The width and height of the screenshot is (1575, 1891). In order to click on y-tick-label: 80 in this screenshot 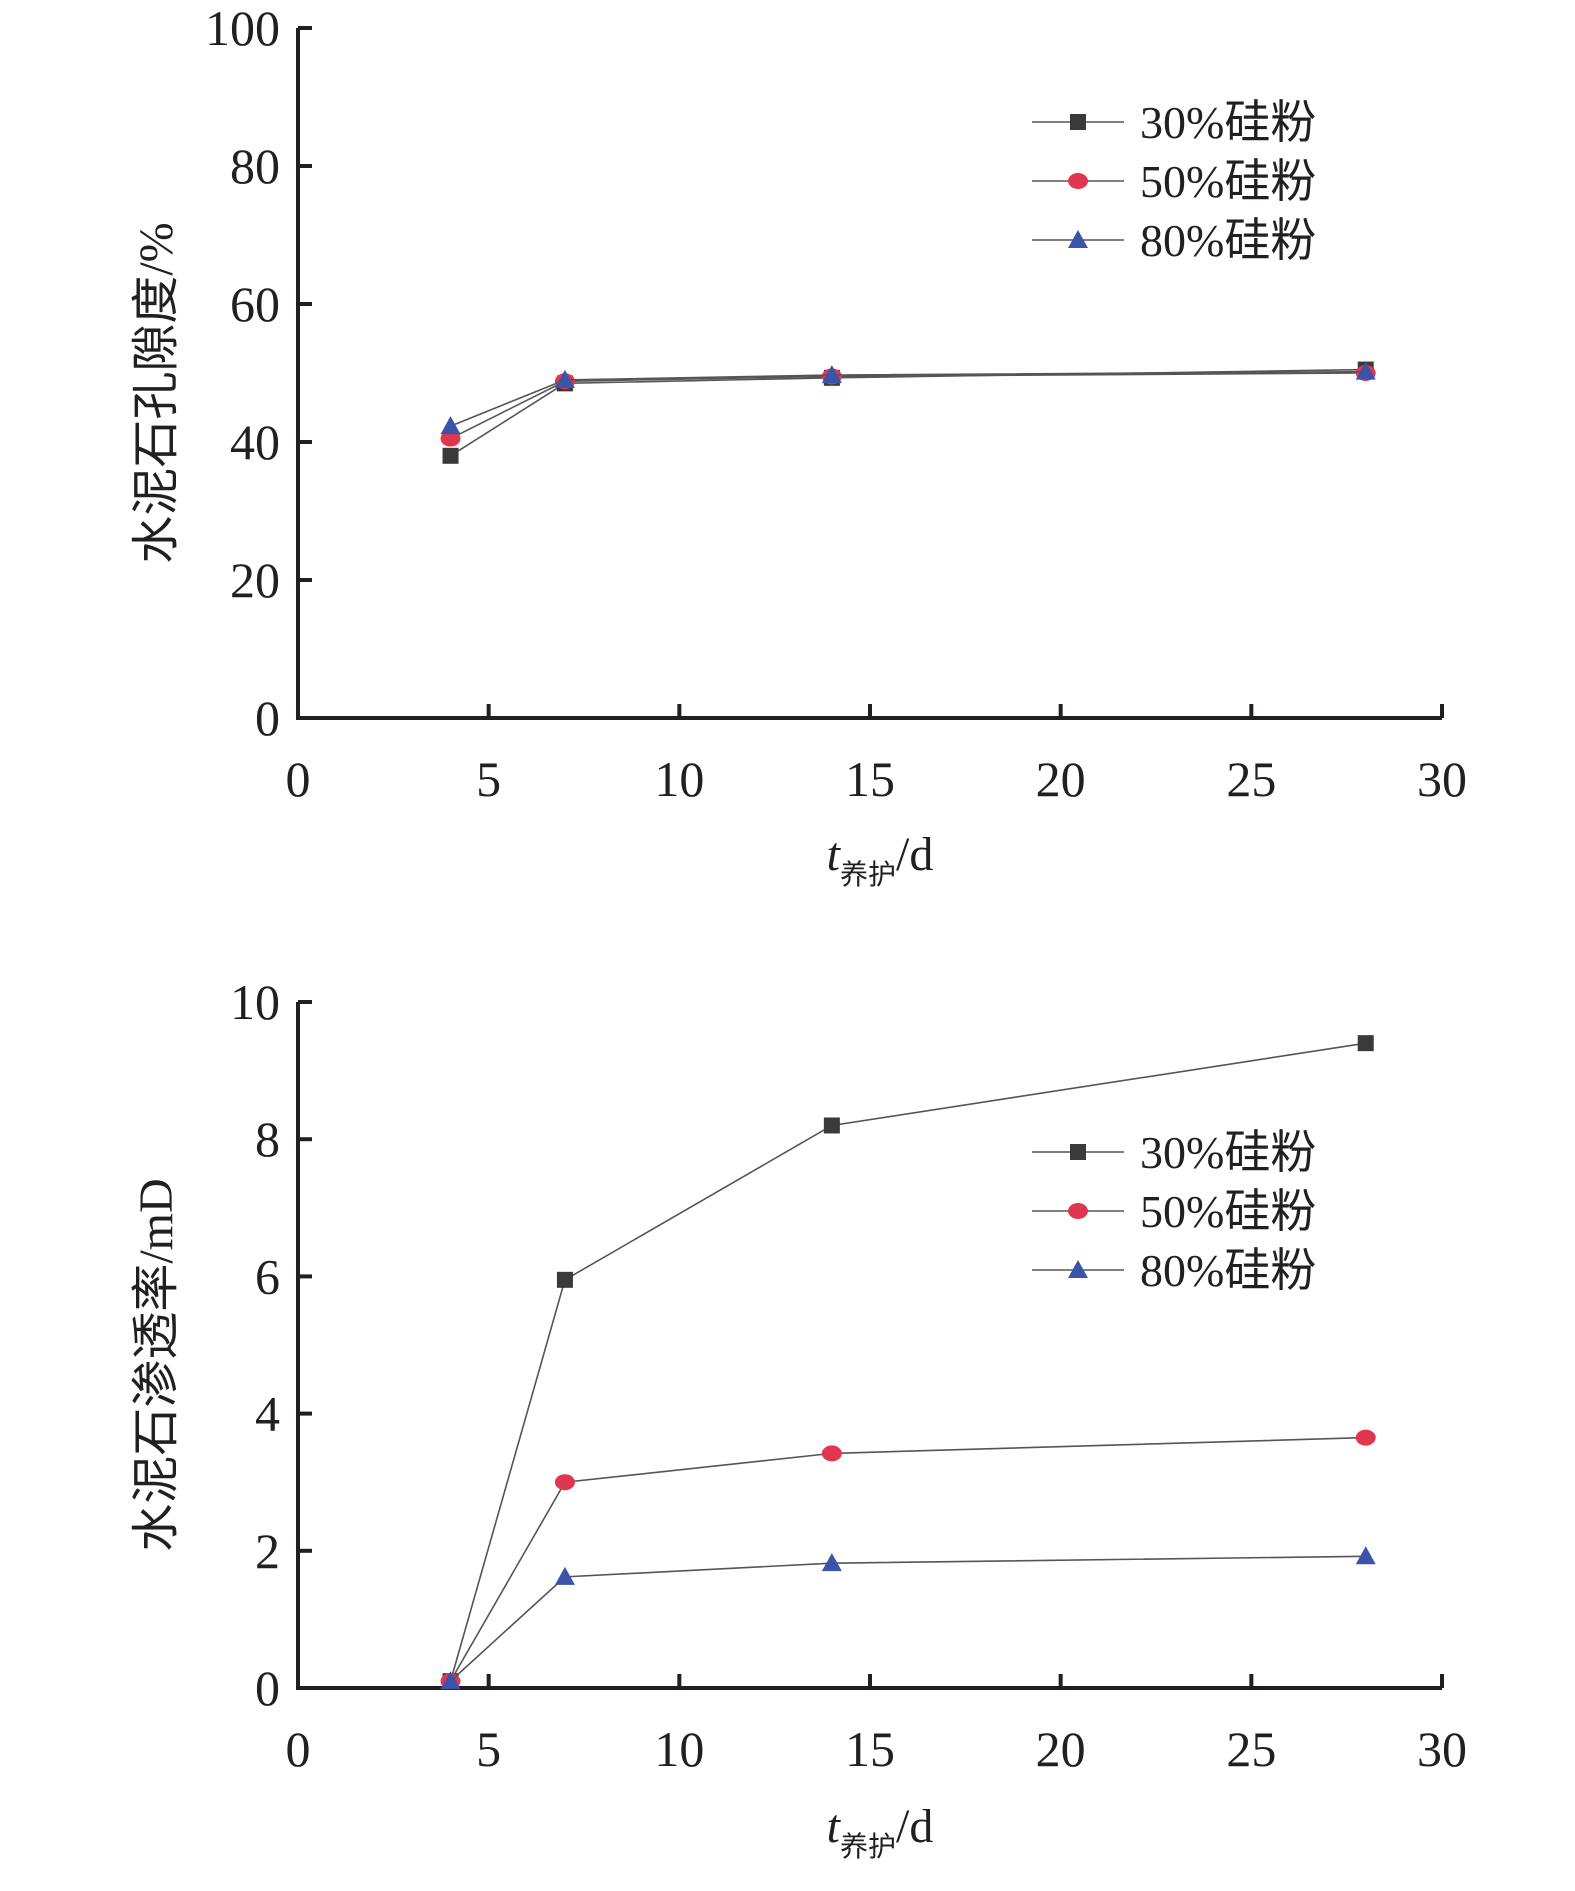, I will do `click(255, 166)`.